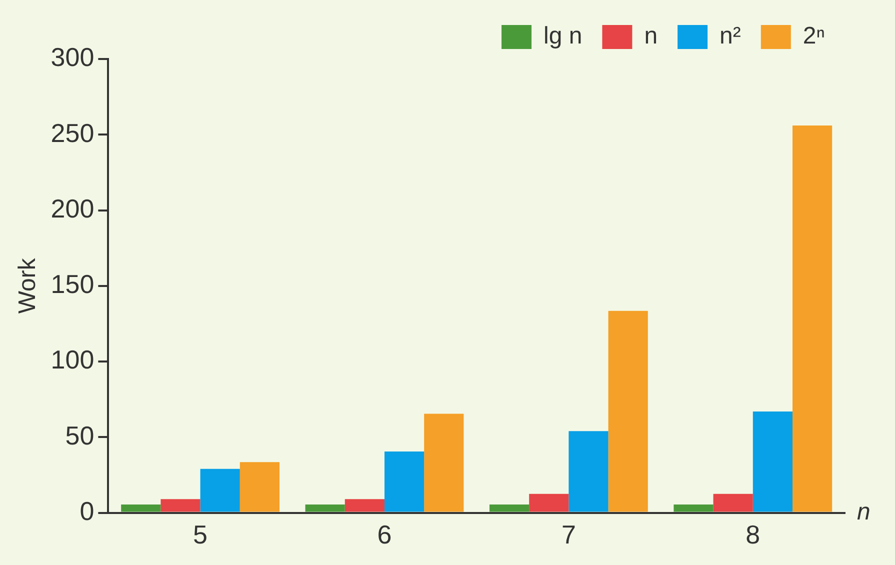 The image size is (895, 565). I want to click on y-tick-label: 300, so click(72, 57).